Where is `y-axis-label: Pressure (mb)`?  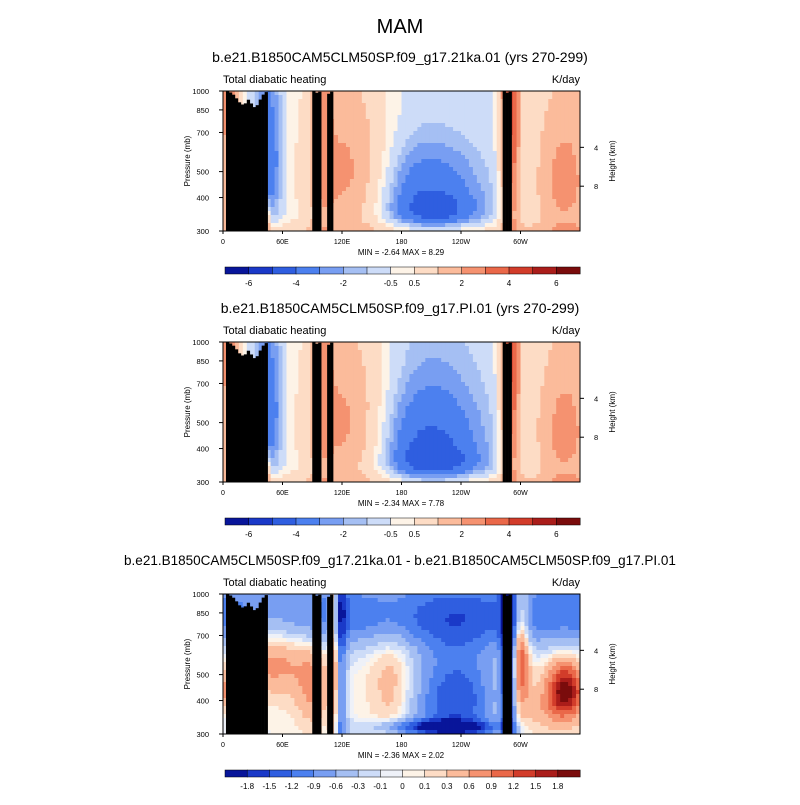 y-axis-label: Pressure (mb) is located at coordinates (187, 160).